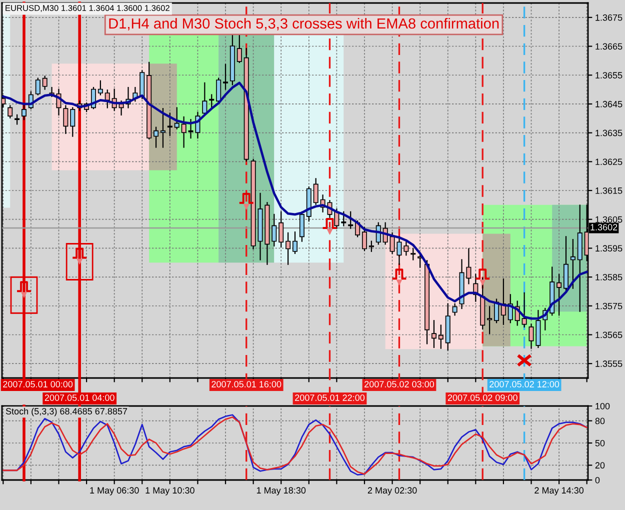 The height and width of the screenshot is (510, 625). I want to click on ref-line-label: 2007.05.01 16:00, so click(247, 384).